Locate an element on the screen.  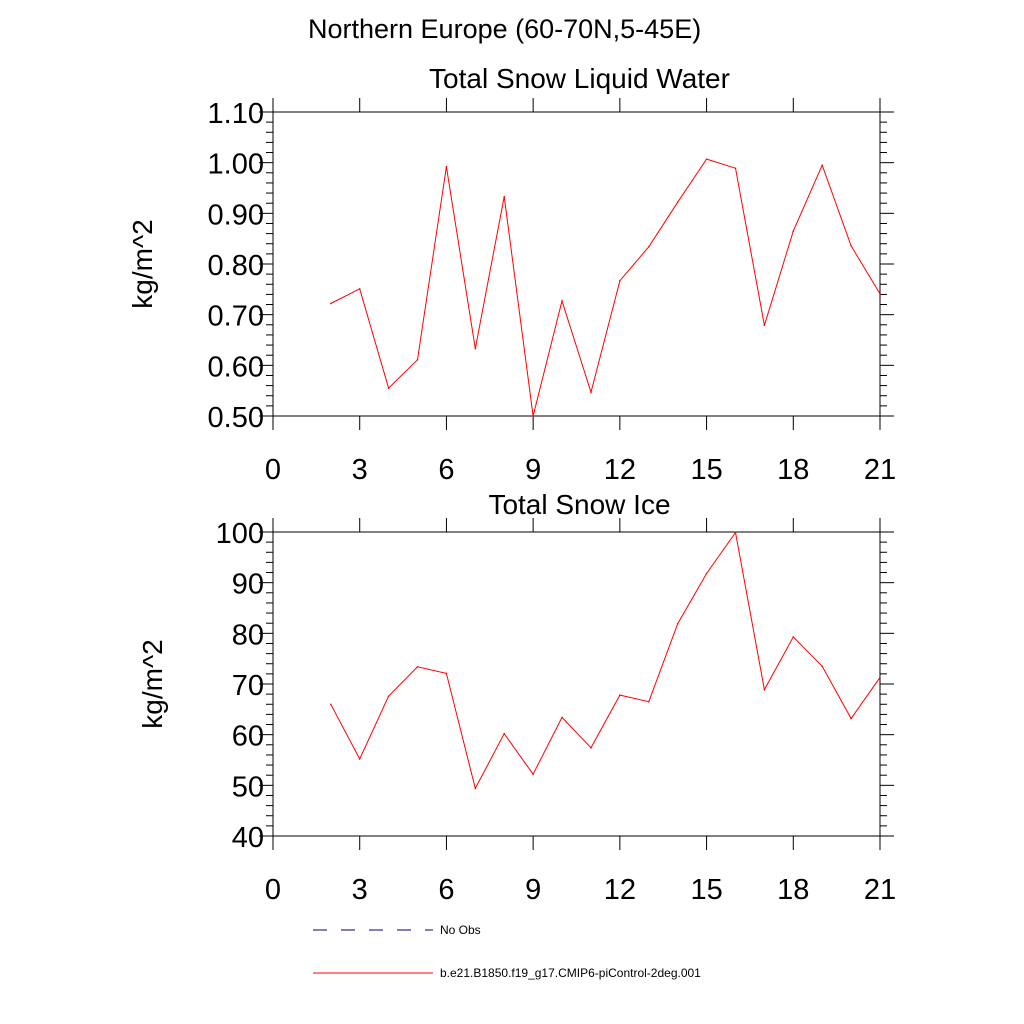
y-tick-label: 0.80 is located at coordinates (236, 266).